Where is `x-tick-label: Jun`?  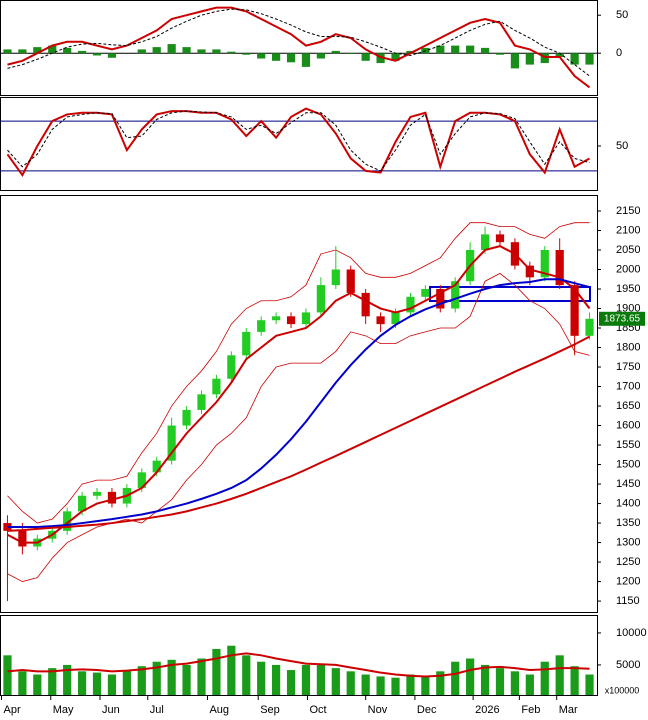
x-tick-label: Jun is located at coordinates (111, 710).